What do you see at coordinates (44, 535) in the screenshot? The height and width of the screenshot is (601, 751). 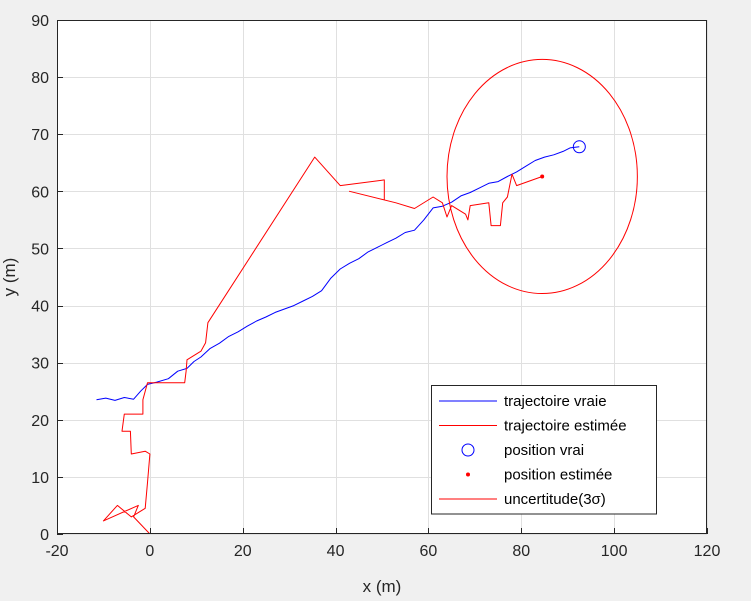 I see `y-tick-label: 0` at bounding box center [44, 535].